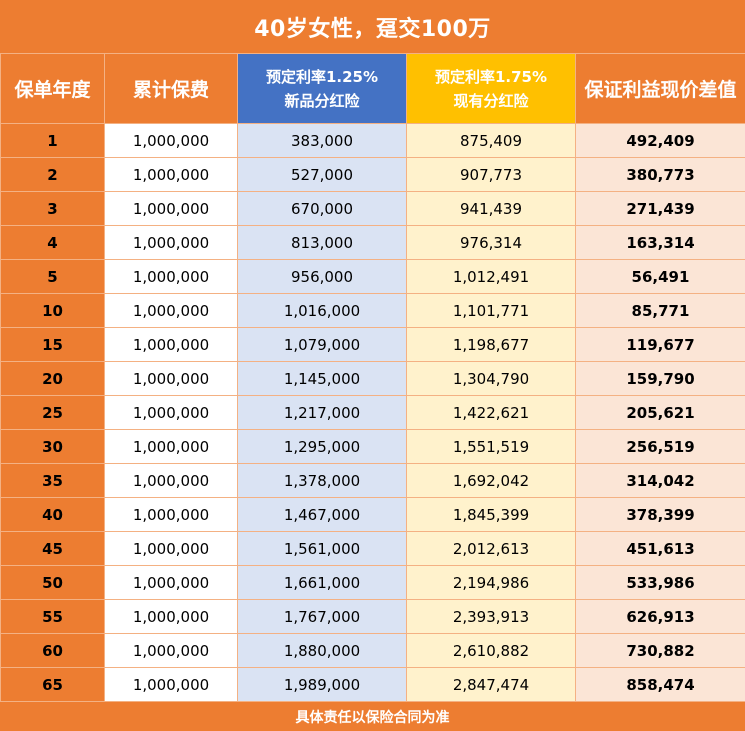 This screenshot has width=745, height=731. I want to click on difference-value-cell: 380,773, so click(660, 174).